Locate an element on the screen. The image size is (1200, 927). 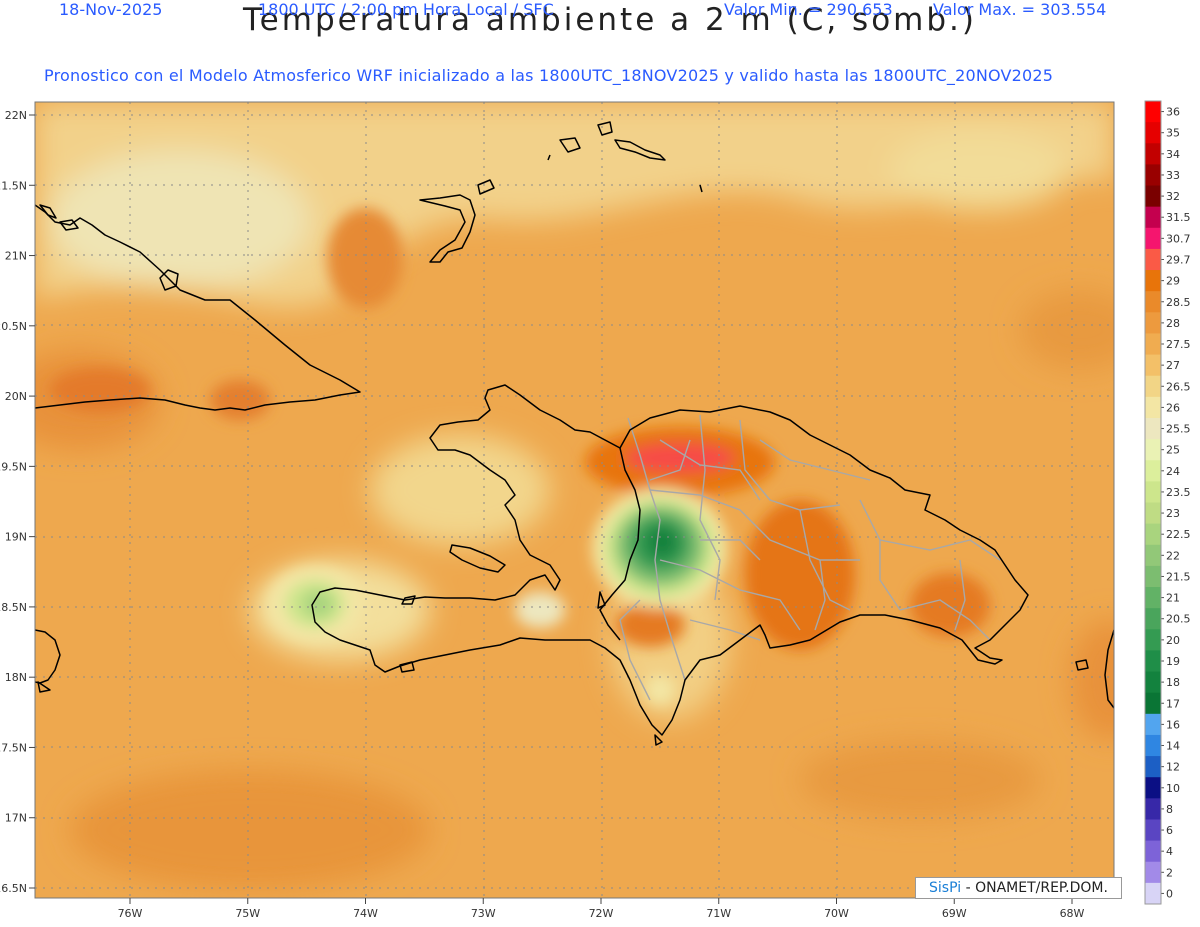
colorbar-label: 20.5 is located at coordinates (1178, 619).